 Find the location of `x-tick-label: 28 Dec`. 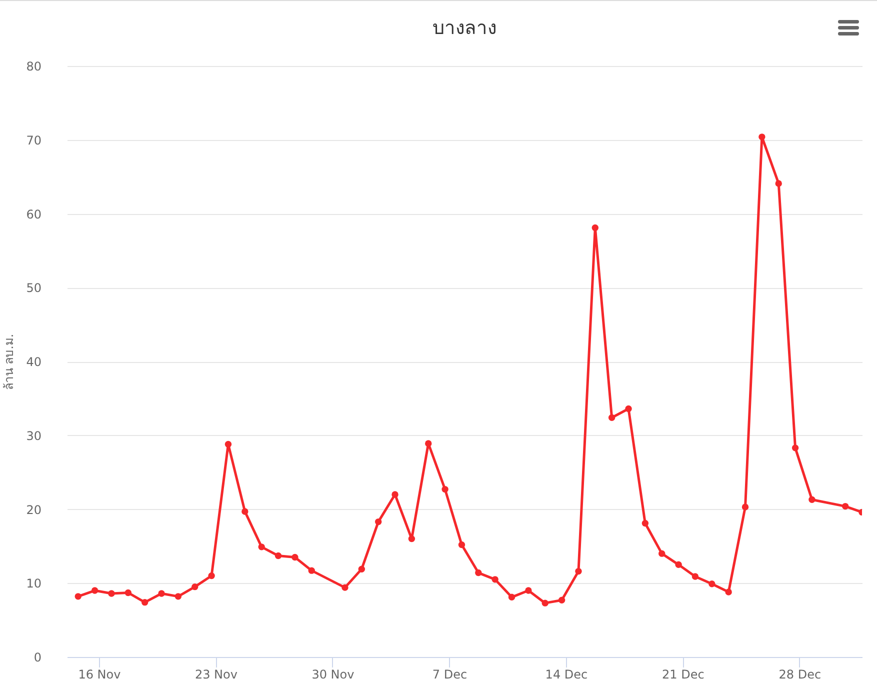

x-tick-label: 28 Dec is located at coordinates (800, 675).